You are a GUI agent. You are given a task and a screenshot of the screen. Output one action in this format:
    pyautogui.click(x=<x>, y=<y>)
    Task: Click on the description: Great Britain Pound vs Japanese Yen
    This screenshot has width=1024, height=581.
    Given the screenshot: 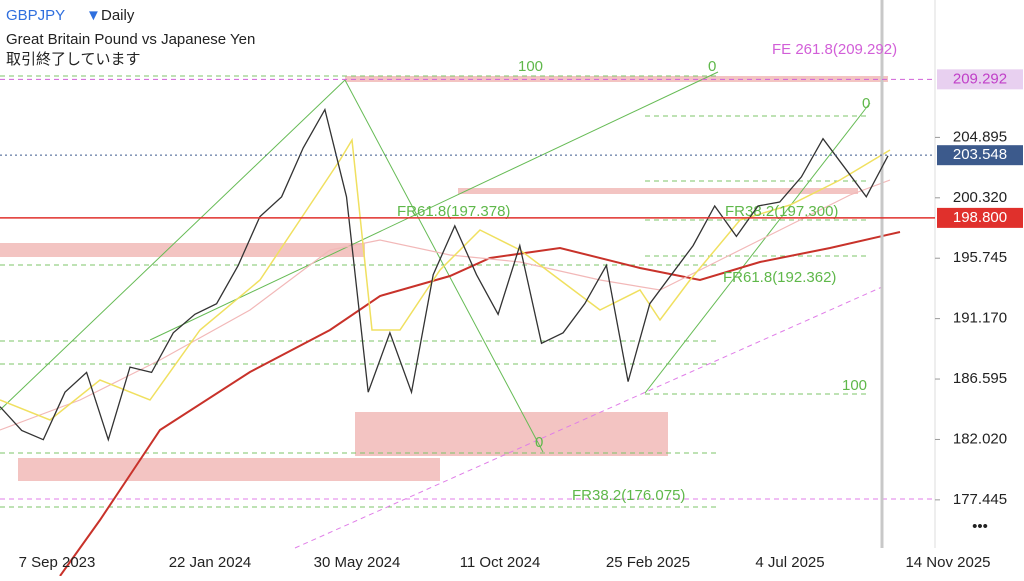 What is the action you would take?
    pyautogui.click(x=130, y=39)
    